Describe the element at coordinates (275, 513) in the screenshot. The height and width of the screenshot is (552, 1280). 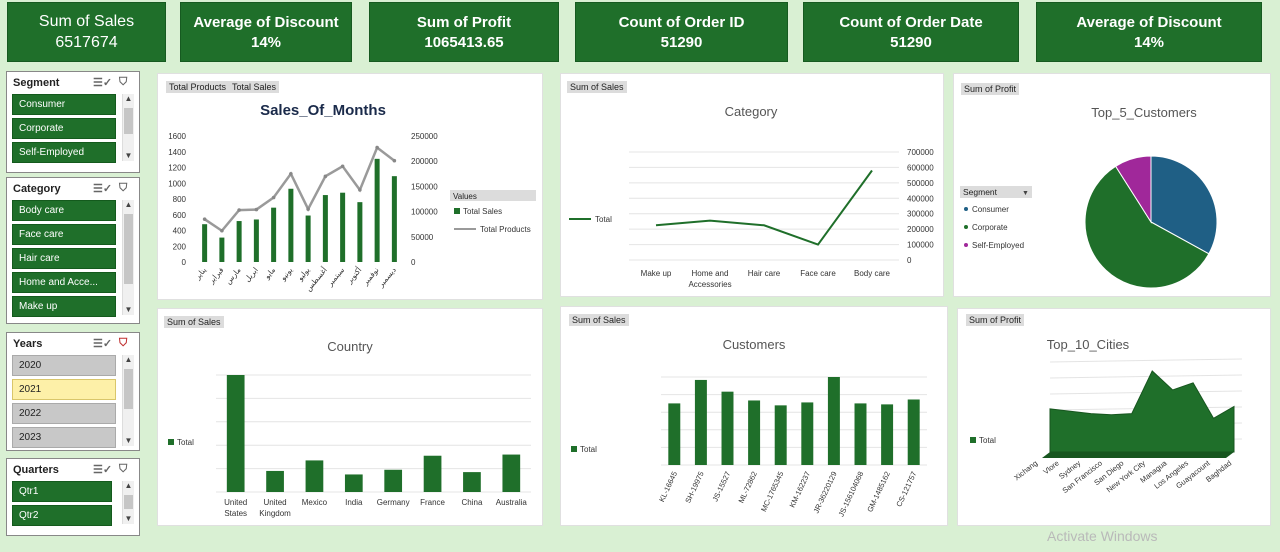
I see `x-tick-label: Kingdom` at that location.